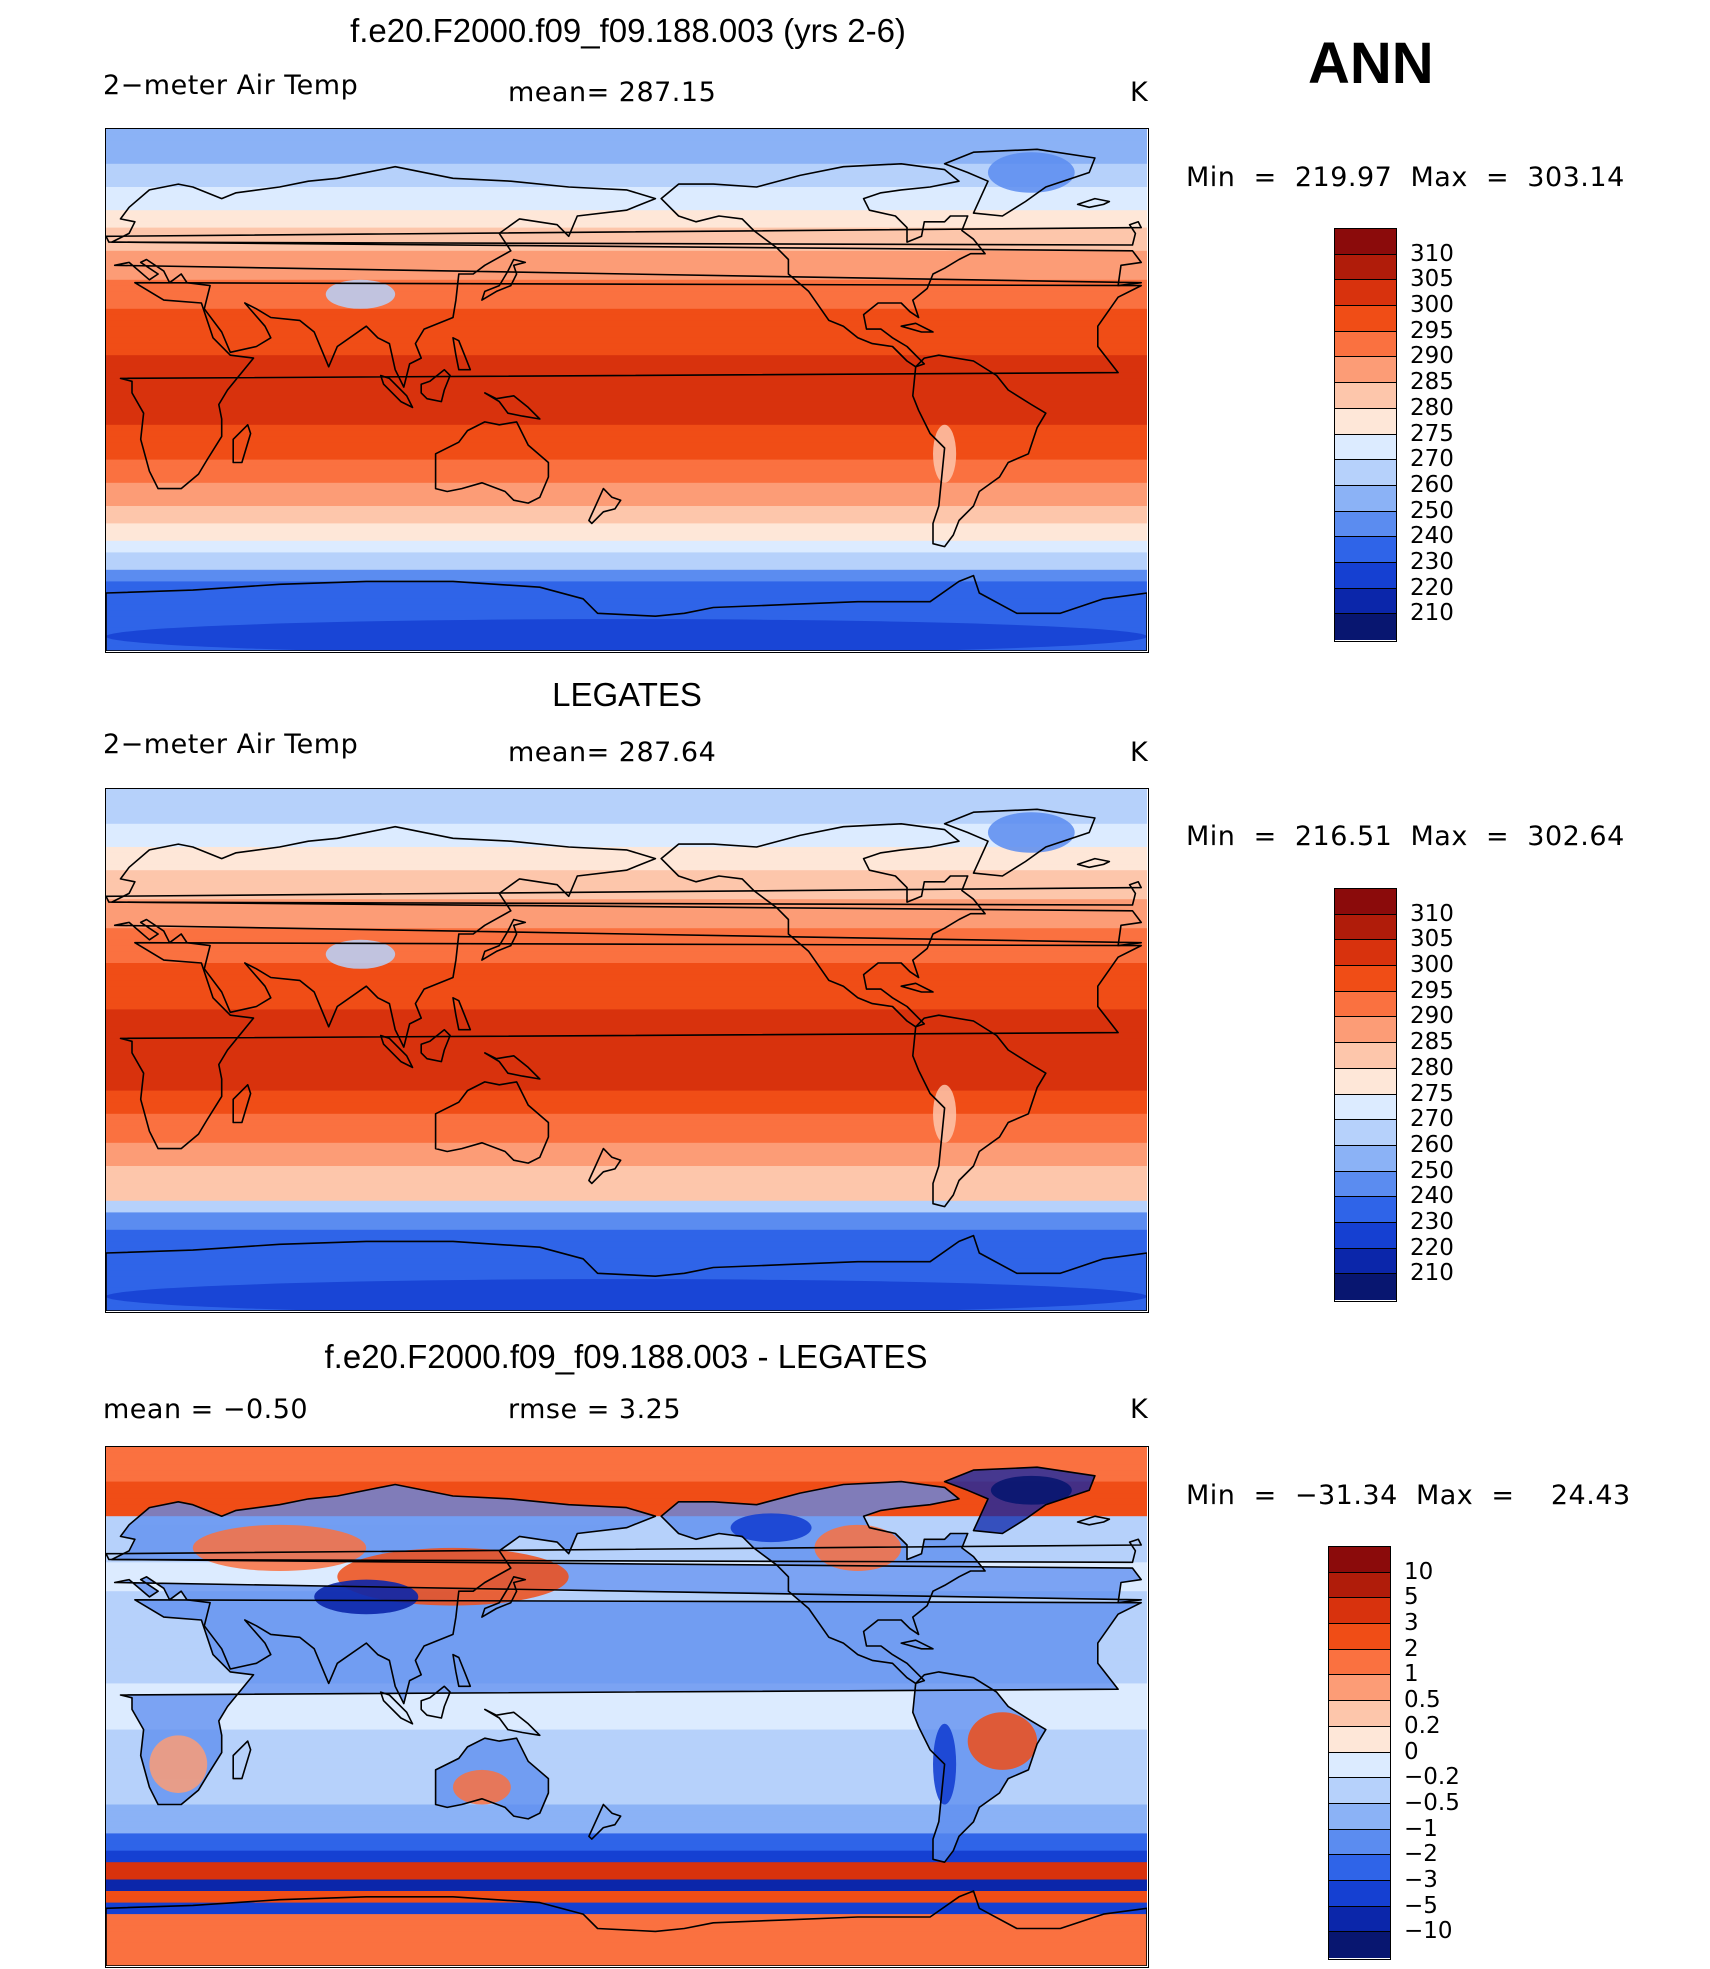  I want to click on min-max-label: Min = −31.34 Max = 24.43, so click(1408, 1495).